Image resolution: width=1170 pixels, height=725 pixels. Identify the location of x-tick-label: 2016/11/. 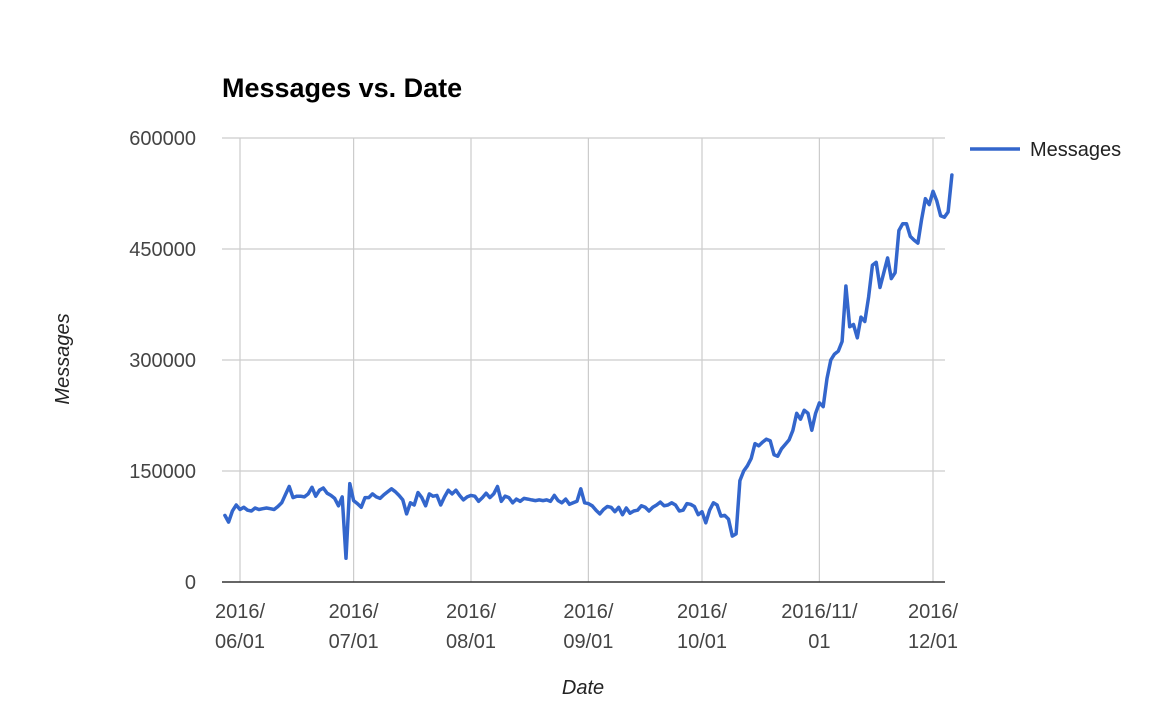
(819, 612).